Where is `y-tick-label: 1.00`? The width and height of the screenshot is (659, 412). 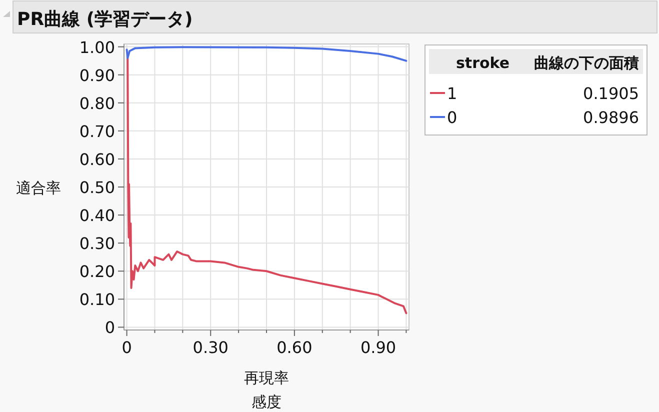 y-tick-label: 1.00 is located at coordinates (97, 47).